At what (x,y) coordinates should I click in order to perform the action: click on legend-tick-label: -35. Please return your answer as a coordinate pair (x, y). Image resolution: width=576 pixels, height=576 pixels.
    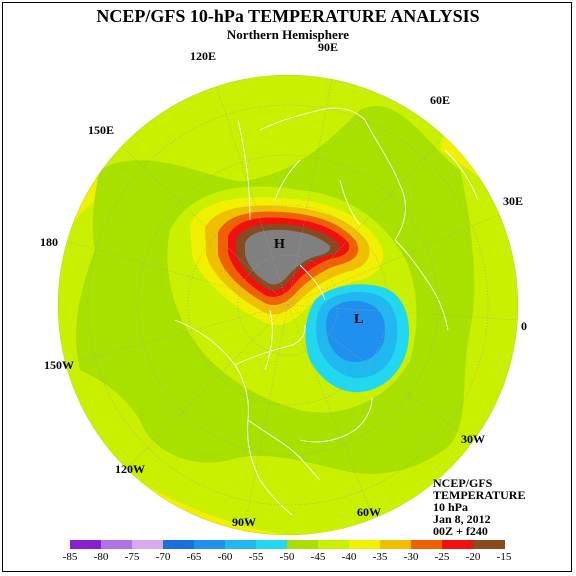
    Looking at the image, I should click on (380, 557).